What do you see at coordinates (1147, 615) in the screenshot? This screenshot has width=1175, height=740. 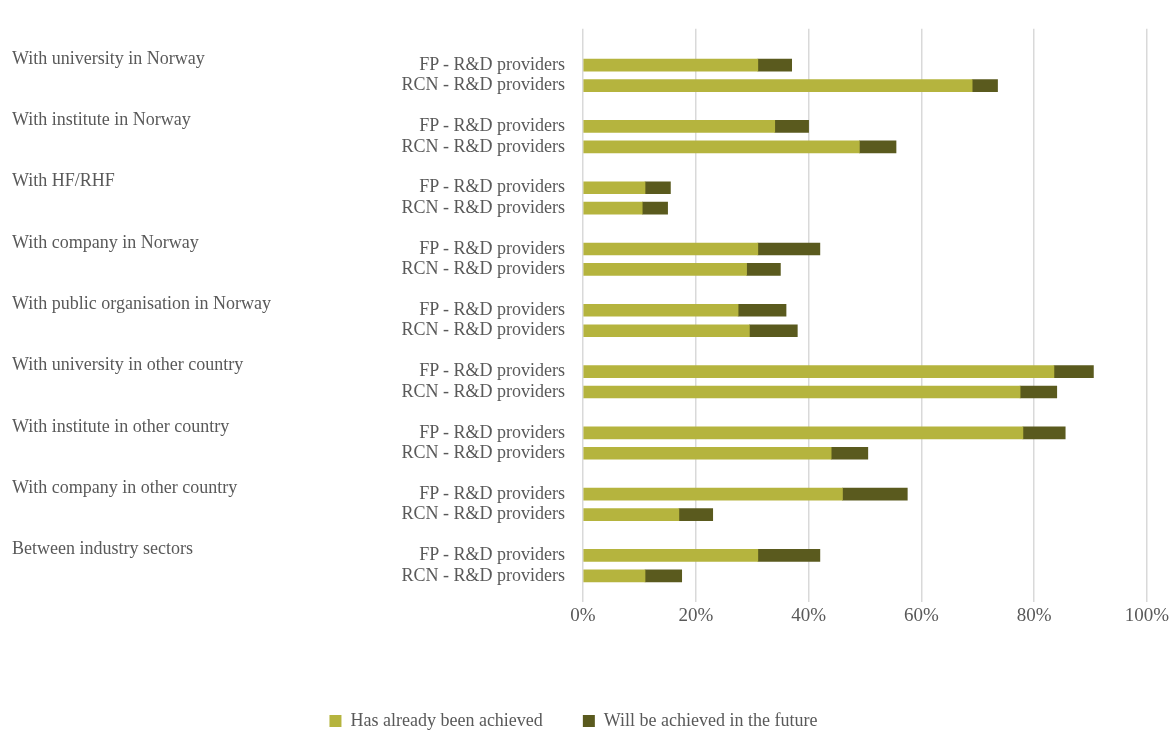 I see `x-tick-label: 100%` at bounding box center [1147, 615].